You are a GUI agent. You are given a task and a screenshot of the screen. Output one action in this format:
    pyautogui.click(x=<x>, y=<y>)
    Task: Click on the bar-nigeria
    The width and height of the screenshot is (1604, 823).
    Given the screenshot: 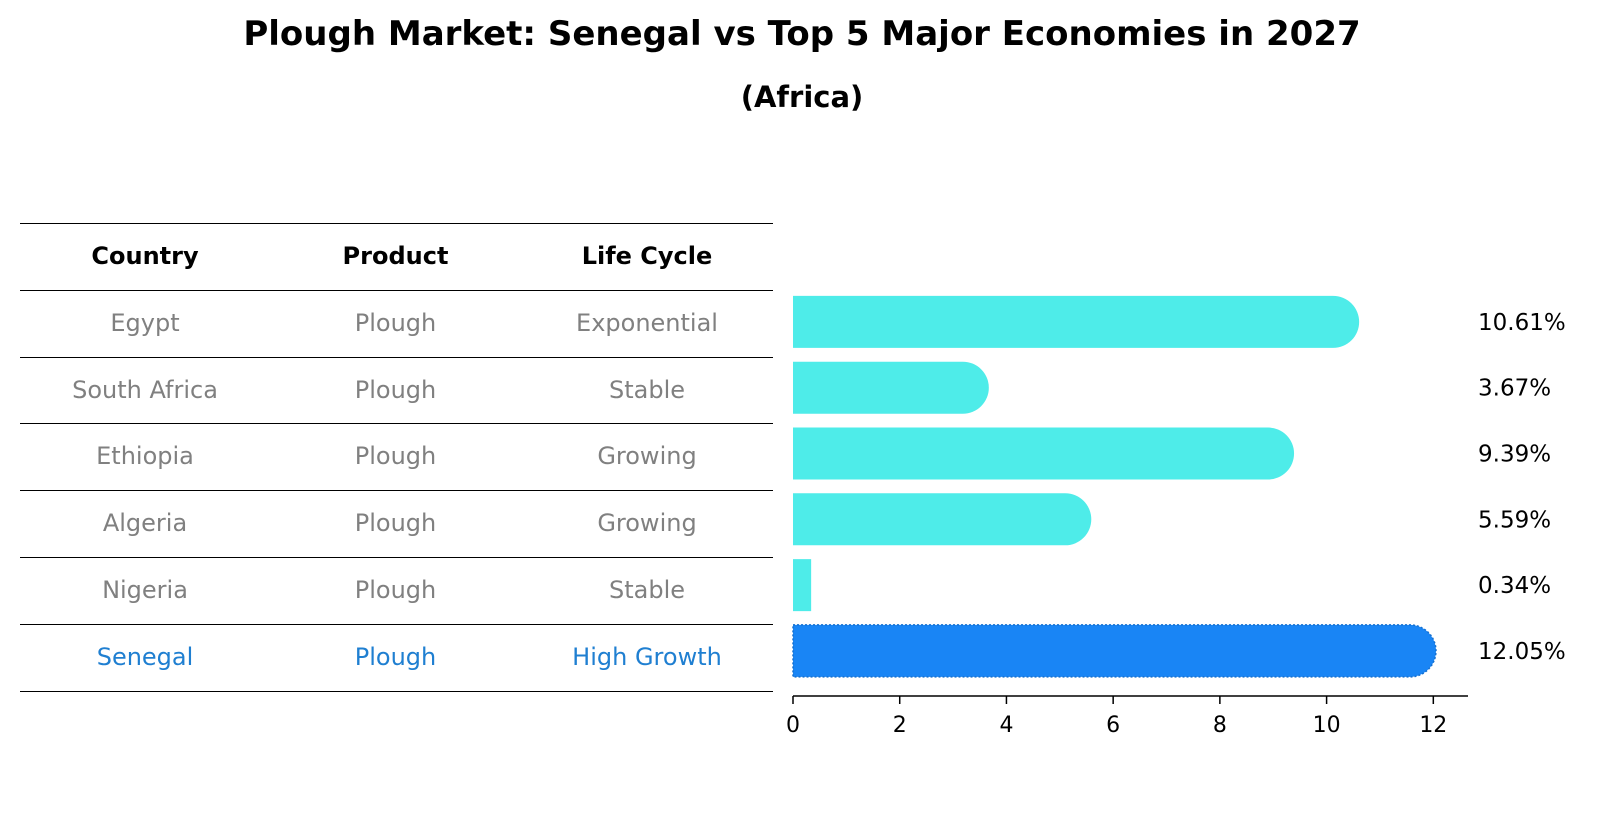 What is the action you would take?
    pyautogui.click(x=802, y=585)
    